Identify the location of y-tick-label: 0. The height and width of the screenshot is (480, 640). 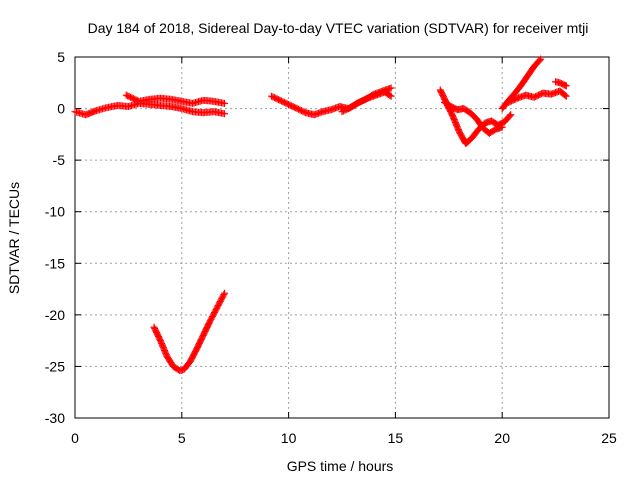
(61, 109).